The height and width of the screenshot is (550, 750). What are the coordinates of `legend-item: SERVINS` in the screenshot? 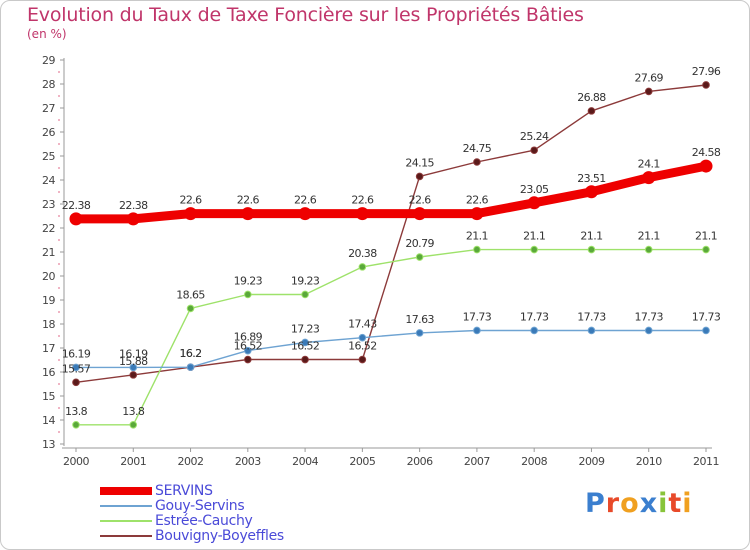 It's located at (210, 491).